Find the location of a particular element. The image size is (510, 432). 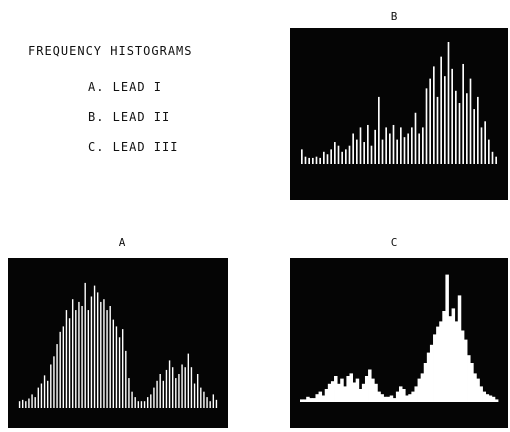

legend-title: FREQUENCY HISTOGRAMS is located at coordinates (110, 51).